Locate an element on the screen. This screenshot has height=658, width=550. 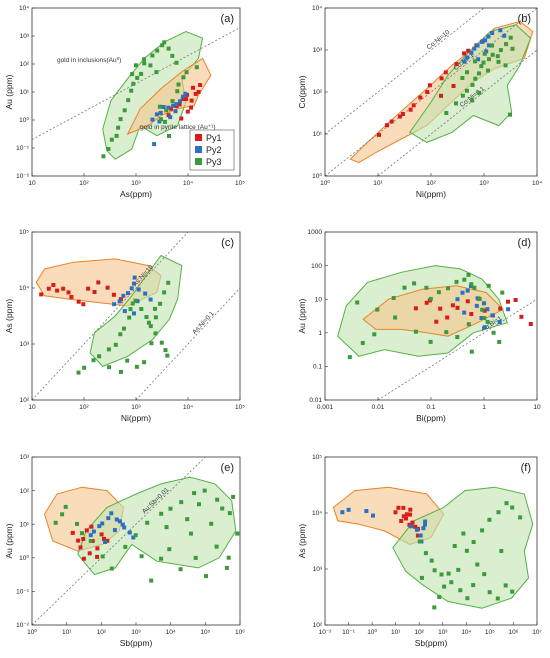
x-axis-label: As(ppm) is located at coordinates (136, 194).